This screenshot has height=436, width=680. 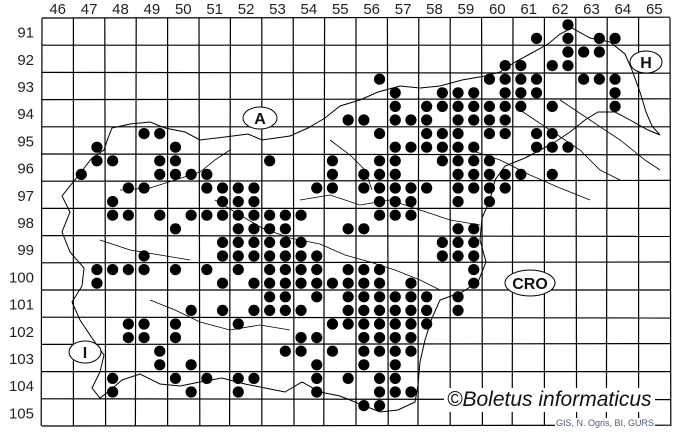 I want to click on row-label: 101, so click(x=21, y=305).